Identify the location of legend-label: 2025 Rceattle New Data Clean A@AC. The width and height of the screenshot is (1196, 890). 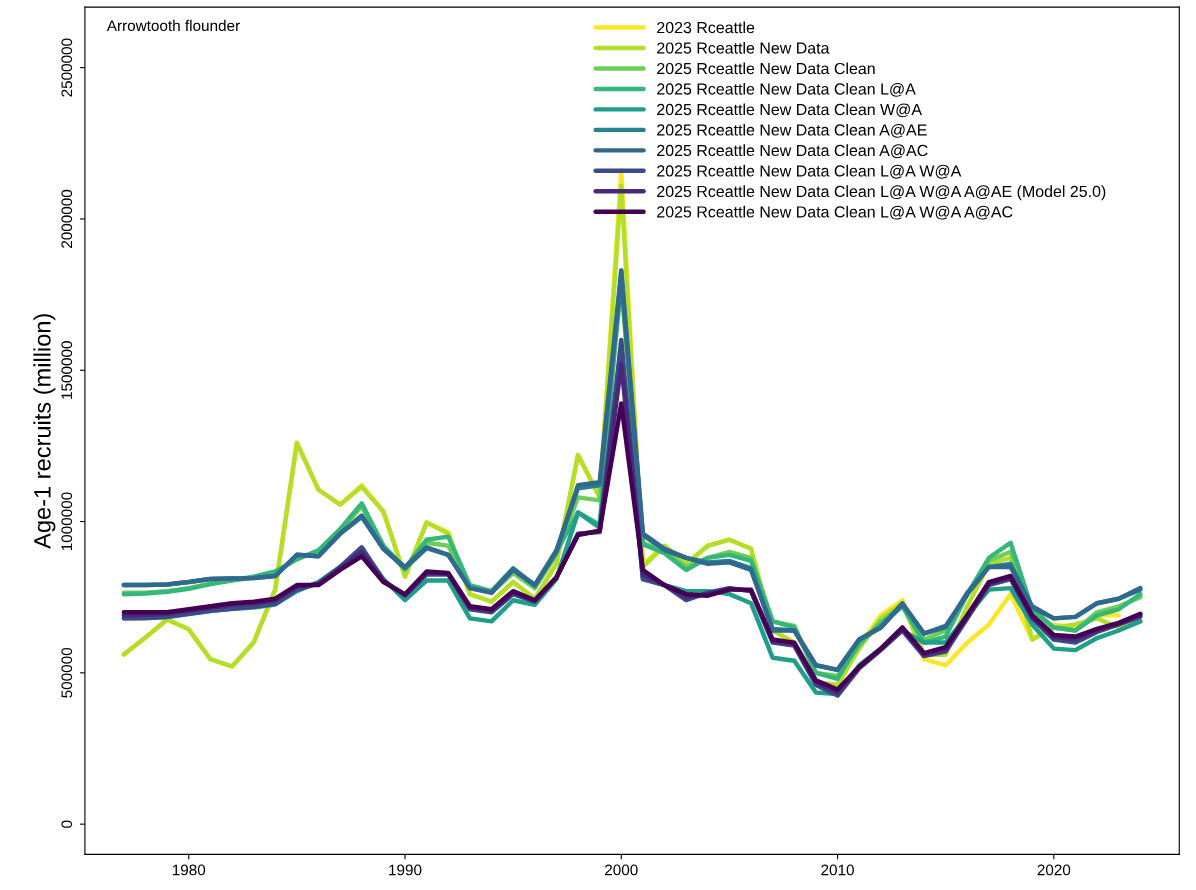
(792, 151).